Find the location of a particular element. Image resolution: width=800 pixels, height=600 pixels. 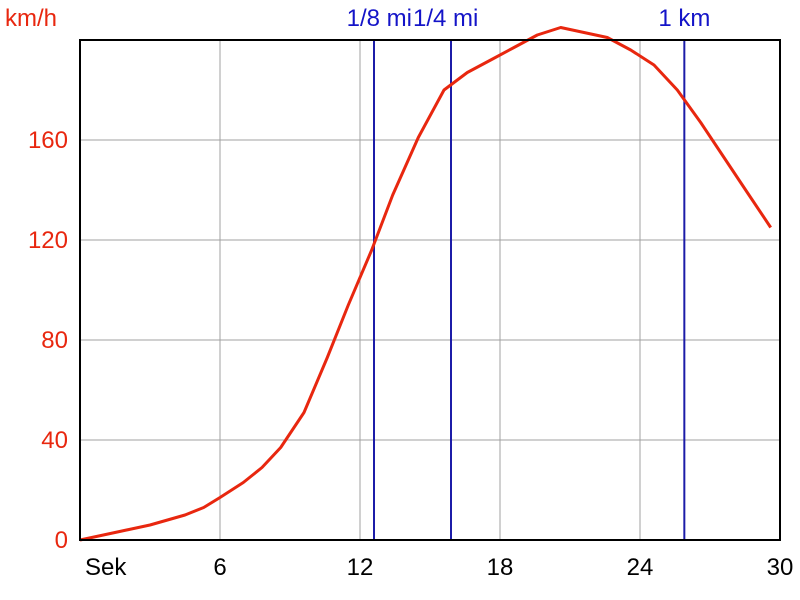

x-tick-label-0: Sek is located at coordinates (106, 567).